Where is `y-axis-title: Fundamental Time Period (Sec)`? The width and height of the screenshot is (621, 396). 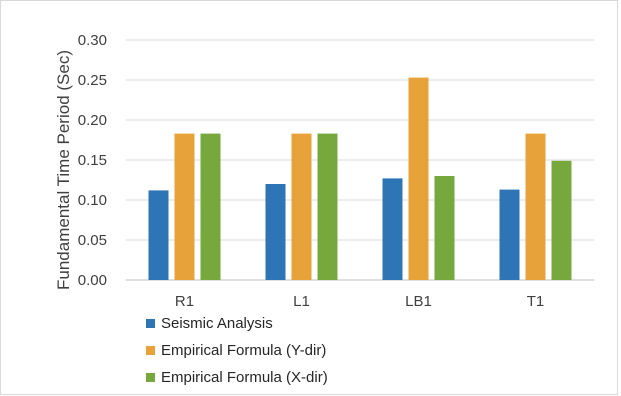
y-axis-title: Fundamental Time Period (Sec) is located at coordinates (63, 170).